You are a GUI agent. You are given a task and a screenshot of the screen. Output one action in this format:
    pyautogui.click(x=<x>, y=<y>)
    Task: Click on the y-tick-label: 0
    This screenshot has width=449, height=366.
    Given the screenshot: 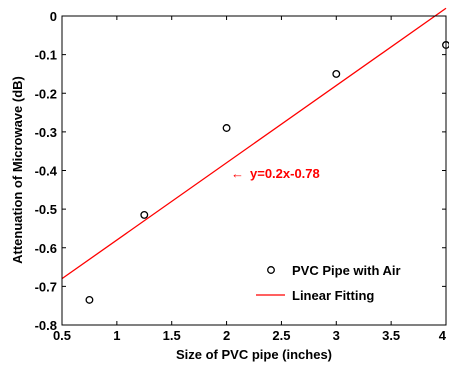 What is the action you would take?
    pyautogui.click(x=53, y=16)
    